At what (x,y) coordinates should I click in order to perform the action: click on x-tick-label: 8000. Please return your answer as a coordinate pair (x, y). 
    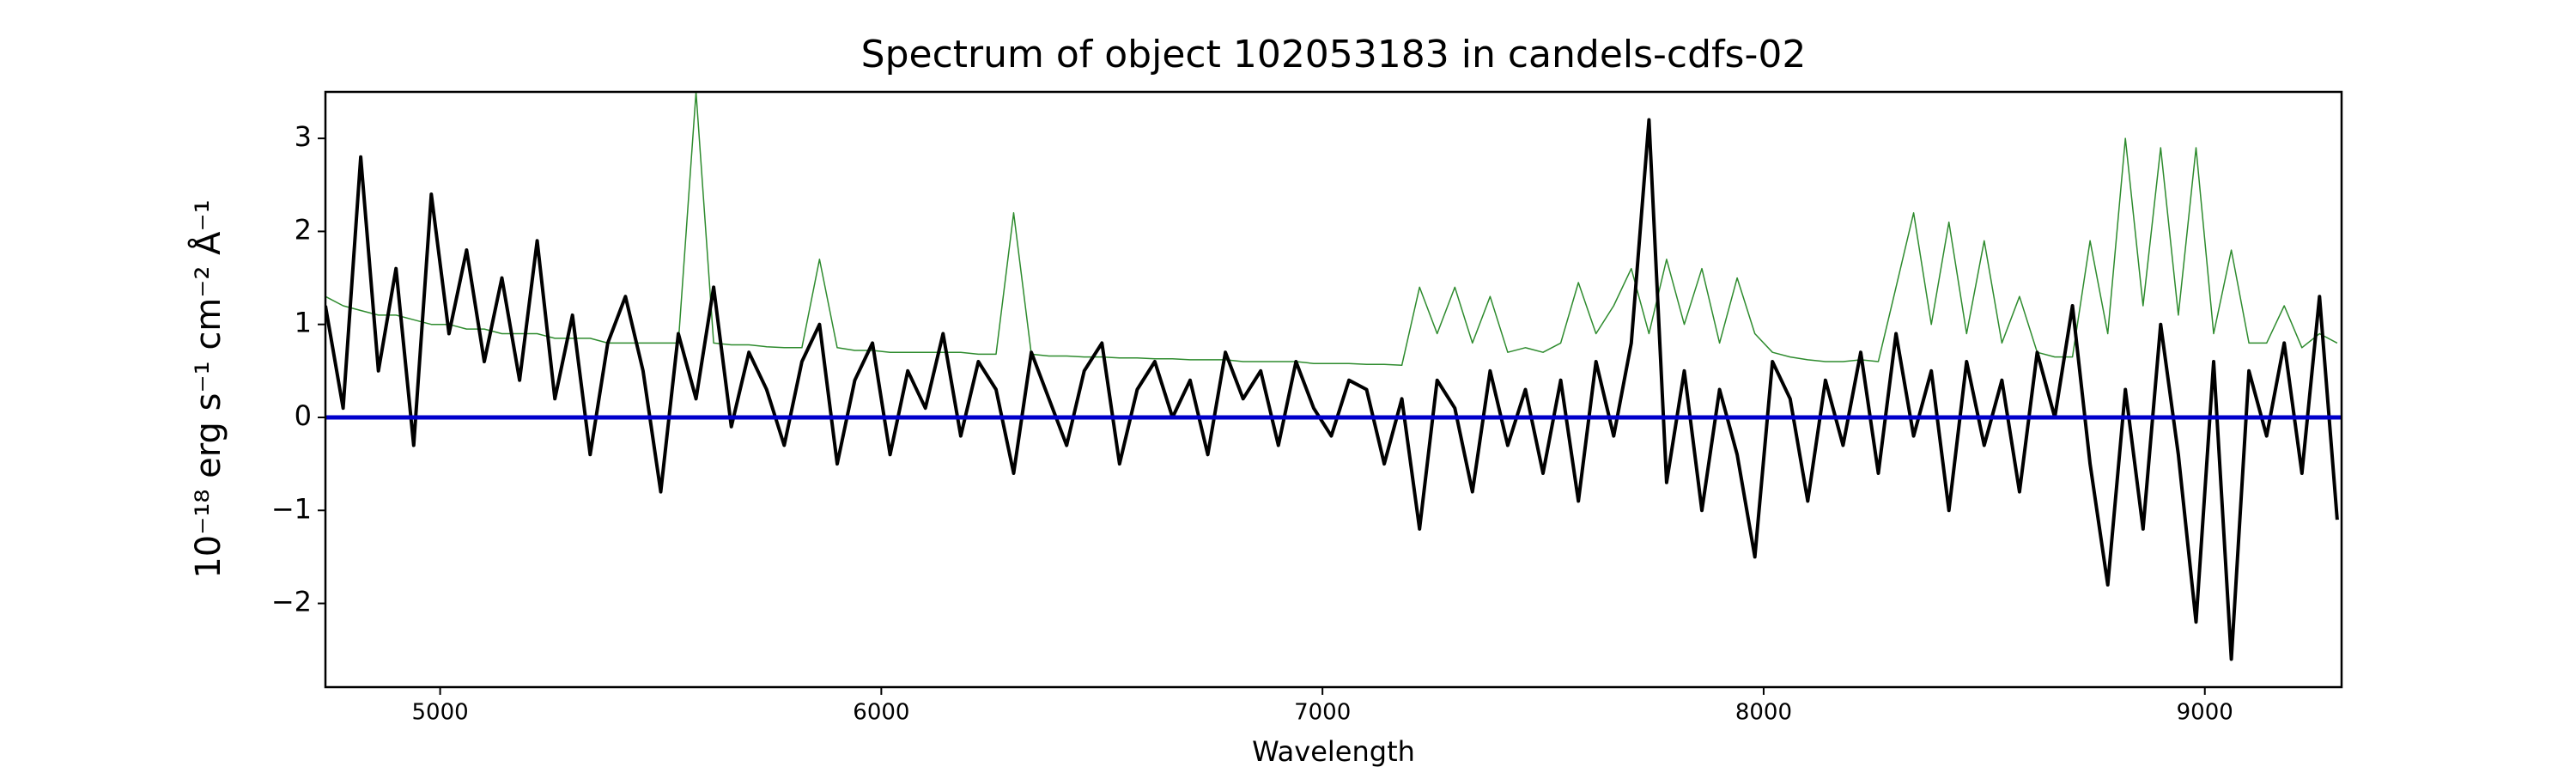
    Looking at the image, I should click on (1763, 713).